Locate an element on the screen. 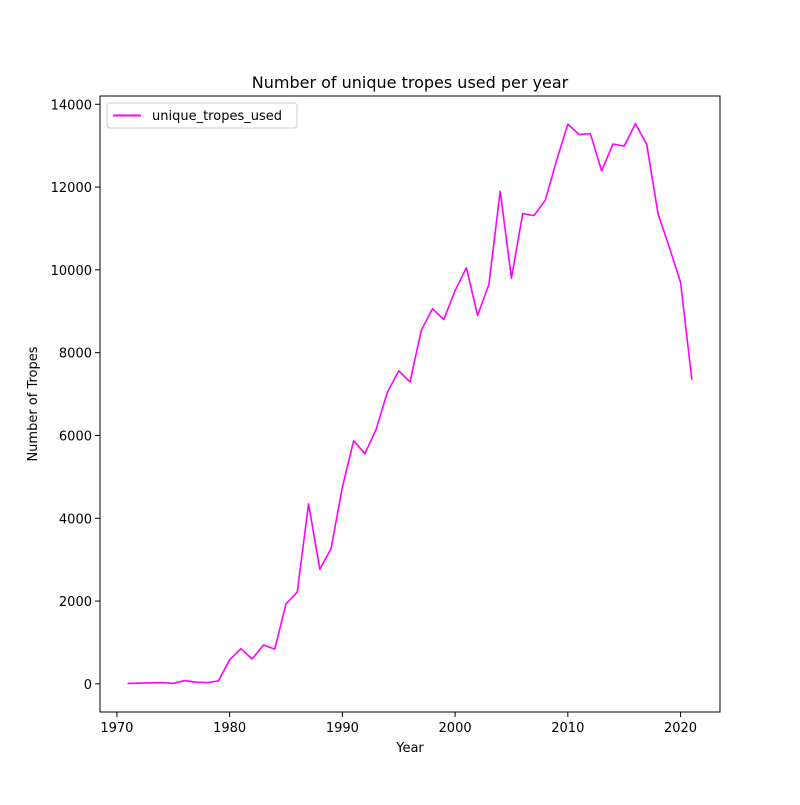  y-tick-label: 8000 is located at coordinates (75, 354).